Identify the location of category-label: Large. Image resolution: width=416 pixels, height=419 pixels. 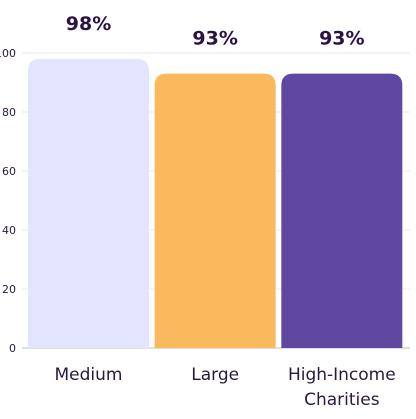
(215, 375).